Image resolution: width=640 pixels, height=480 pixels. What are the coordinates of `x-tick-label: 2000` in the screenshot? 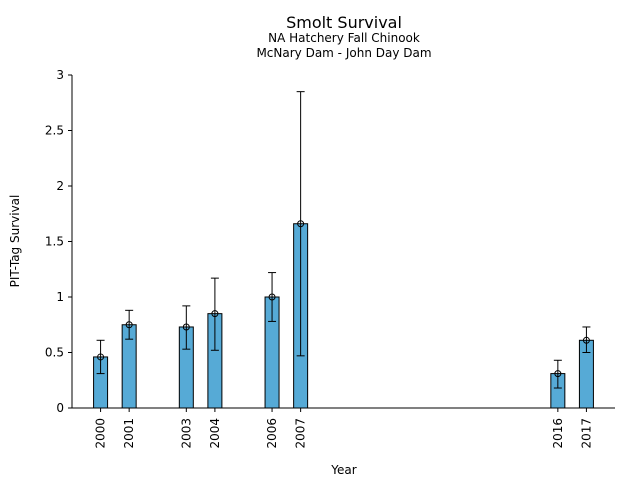 It's located at (101, 433).